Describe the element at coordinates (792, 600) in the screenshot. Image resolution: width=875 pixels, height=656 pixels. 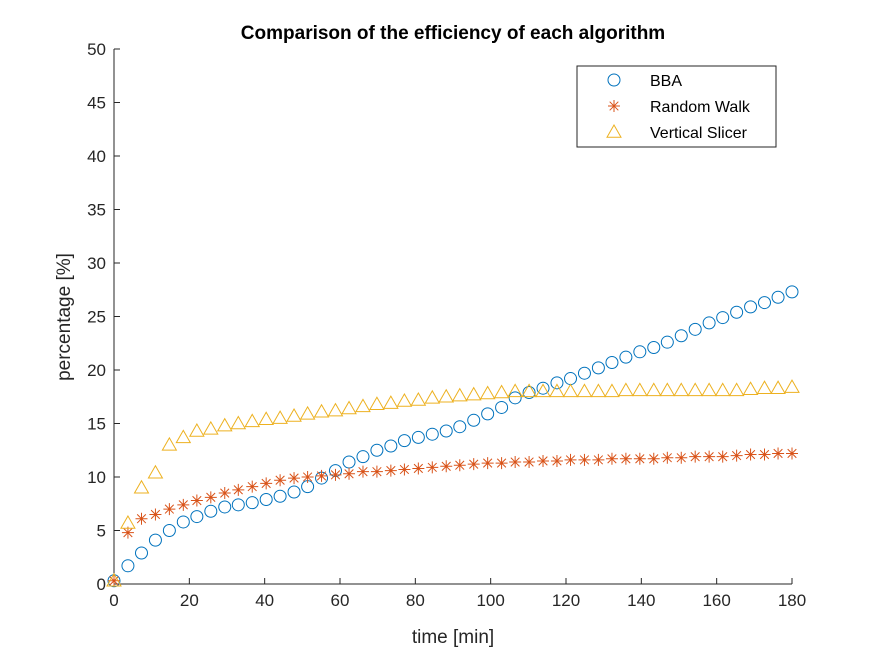
I see `x-tick-label: 180` at that location.